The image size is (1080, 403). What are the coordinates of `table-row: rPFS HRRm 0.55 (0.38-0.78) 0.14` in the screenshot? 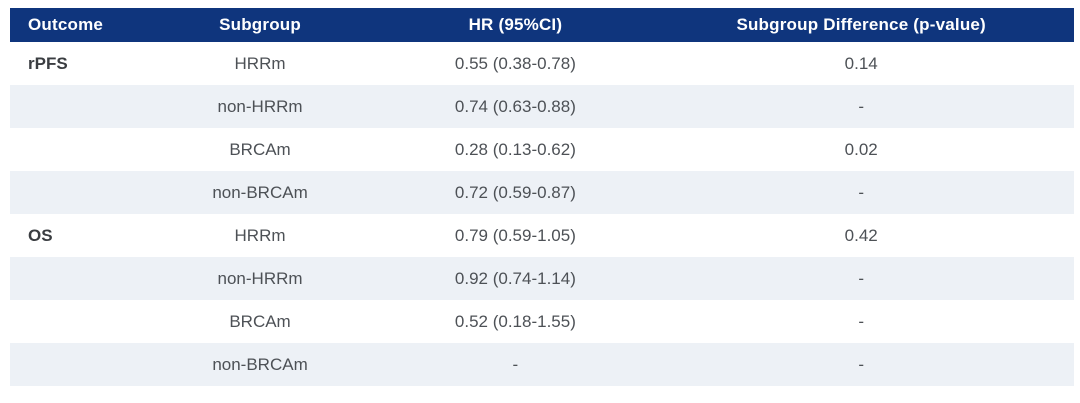 It's located at (542, 63).